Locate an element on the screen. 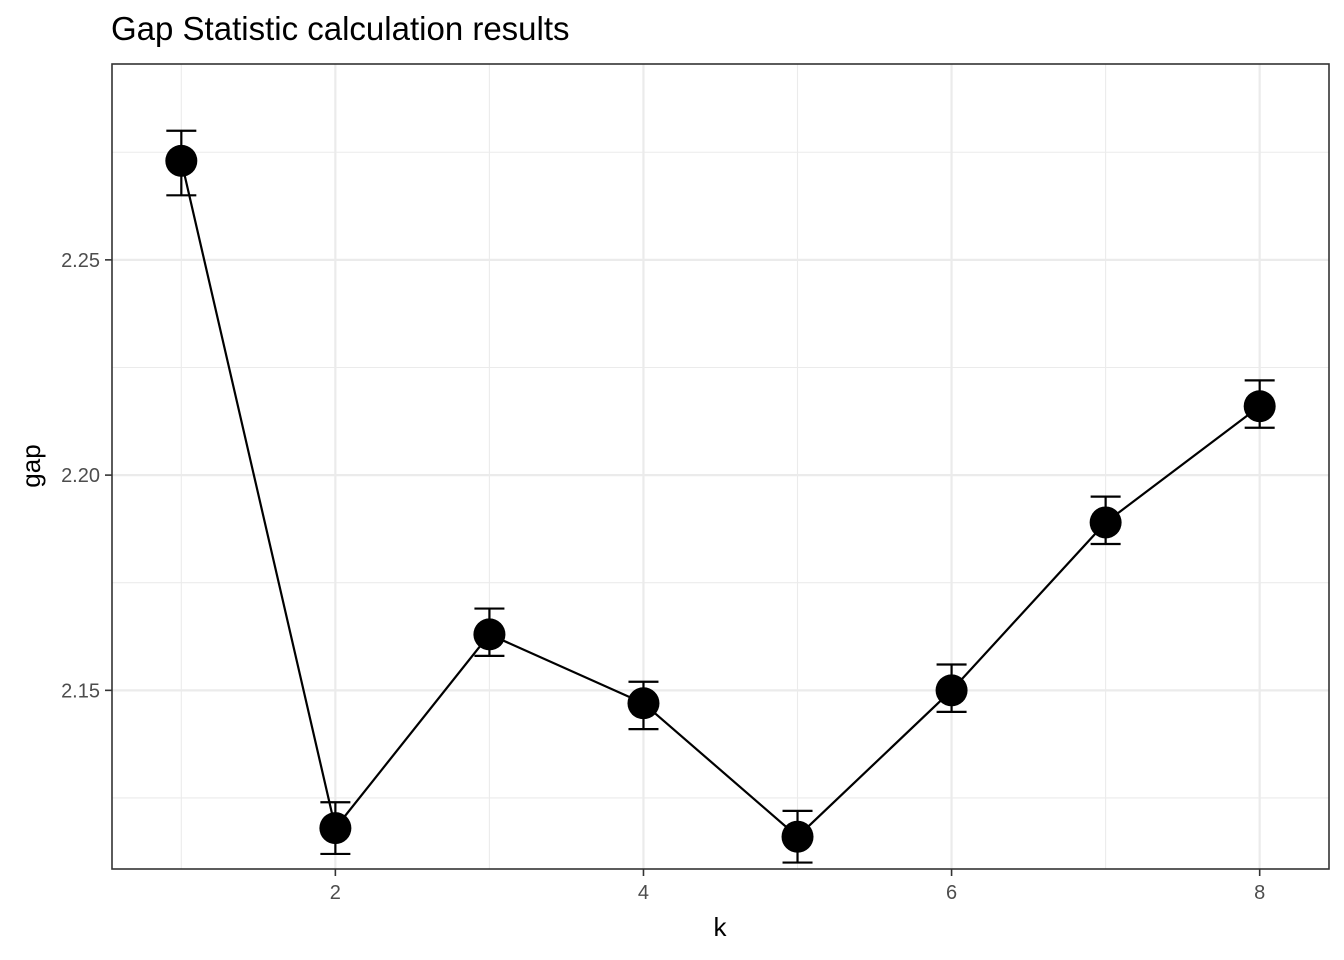 Image resolution: width=1344 pixels, height=960 pixels. x-tick-label: 4 is located at coordinates (643, 893).